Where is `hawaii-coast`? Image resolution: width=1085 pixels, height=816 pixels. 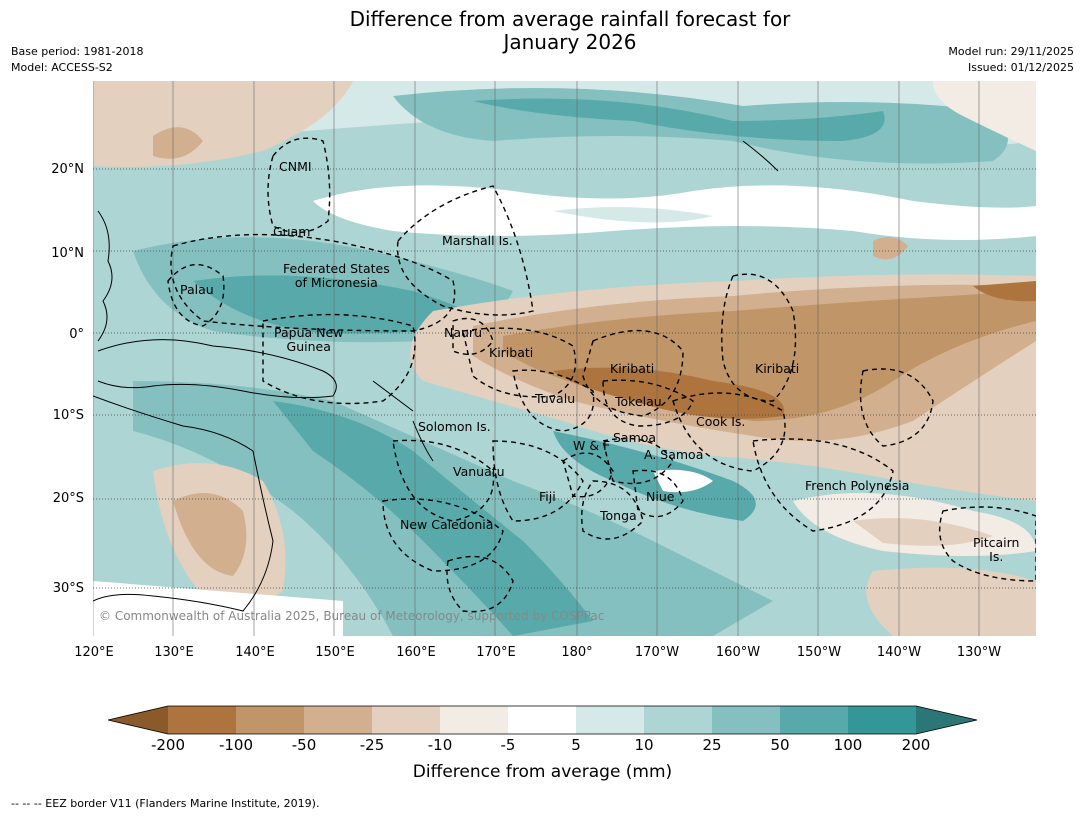
hawaii-coast is located at coordinates (760, 156).